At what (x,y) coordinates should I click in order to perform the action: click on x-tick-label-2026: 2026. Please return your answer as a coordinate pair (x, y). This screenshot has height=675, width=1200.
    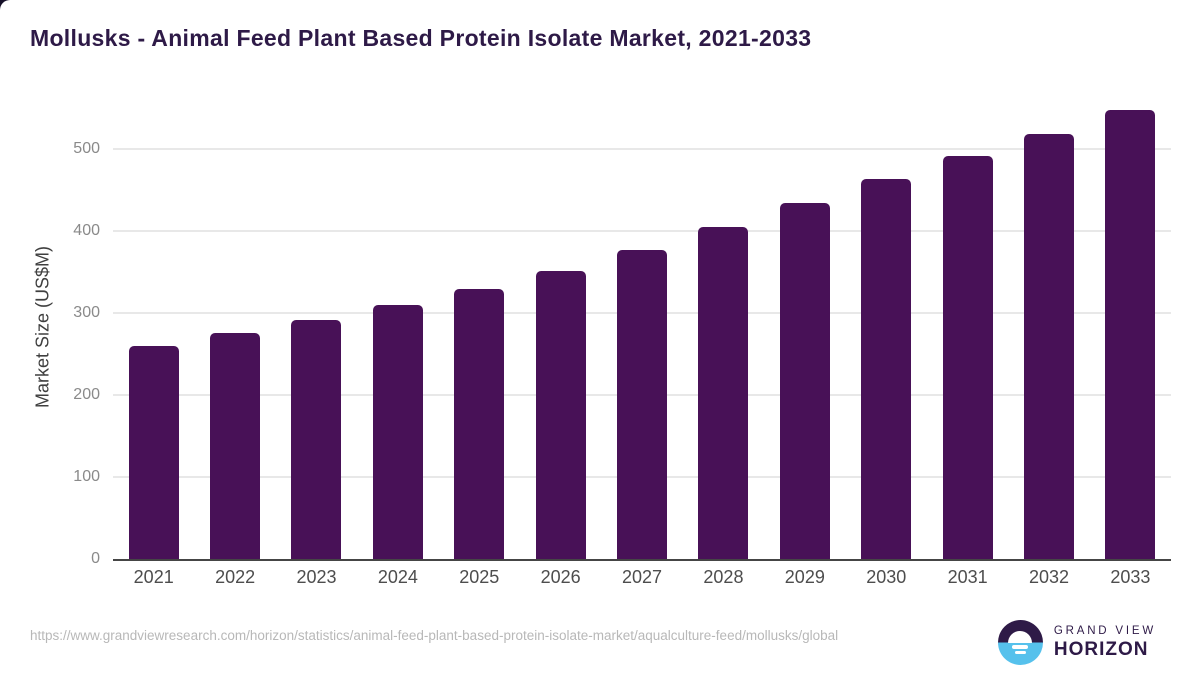
    Looking at the image, I should click on (560, 577).